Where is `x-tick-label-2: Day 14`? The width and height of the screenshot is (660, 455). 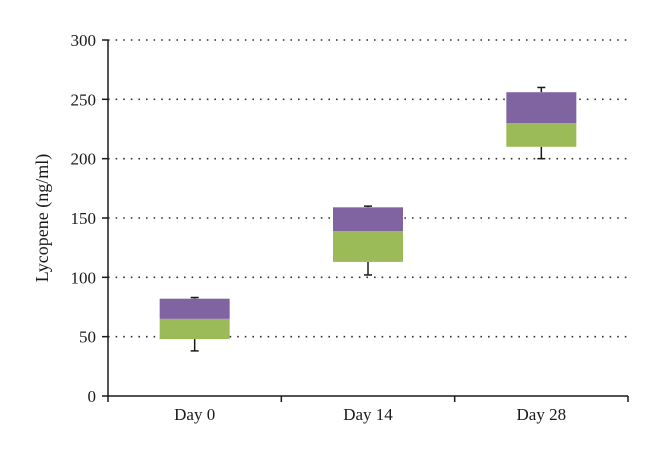
x-tick-label-2: Day 14 is located at coordinates (368, 414).